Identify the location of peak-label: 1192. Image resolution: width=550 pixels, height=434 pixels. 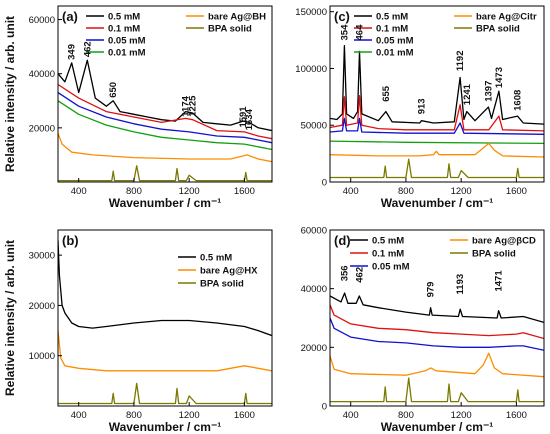
(460, 61).